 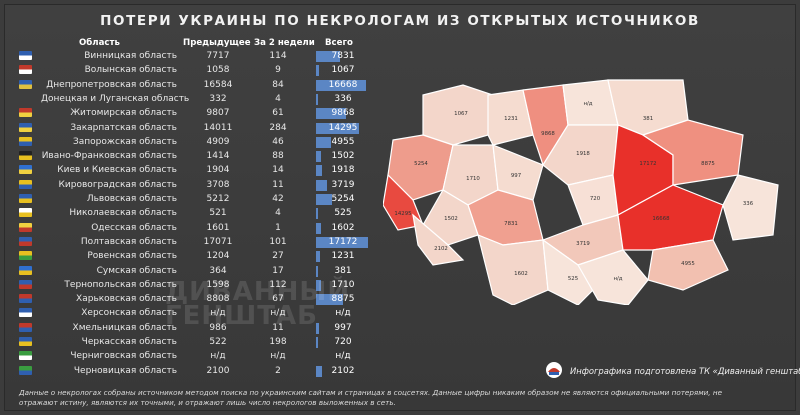 I want to click on previous-value: 521, so click(x=218, y=213).